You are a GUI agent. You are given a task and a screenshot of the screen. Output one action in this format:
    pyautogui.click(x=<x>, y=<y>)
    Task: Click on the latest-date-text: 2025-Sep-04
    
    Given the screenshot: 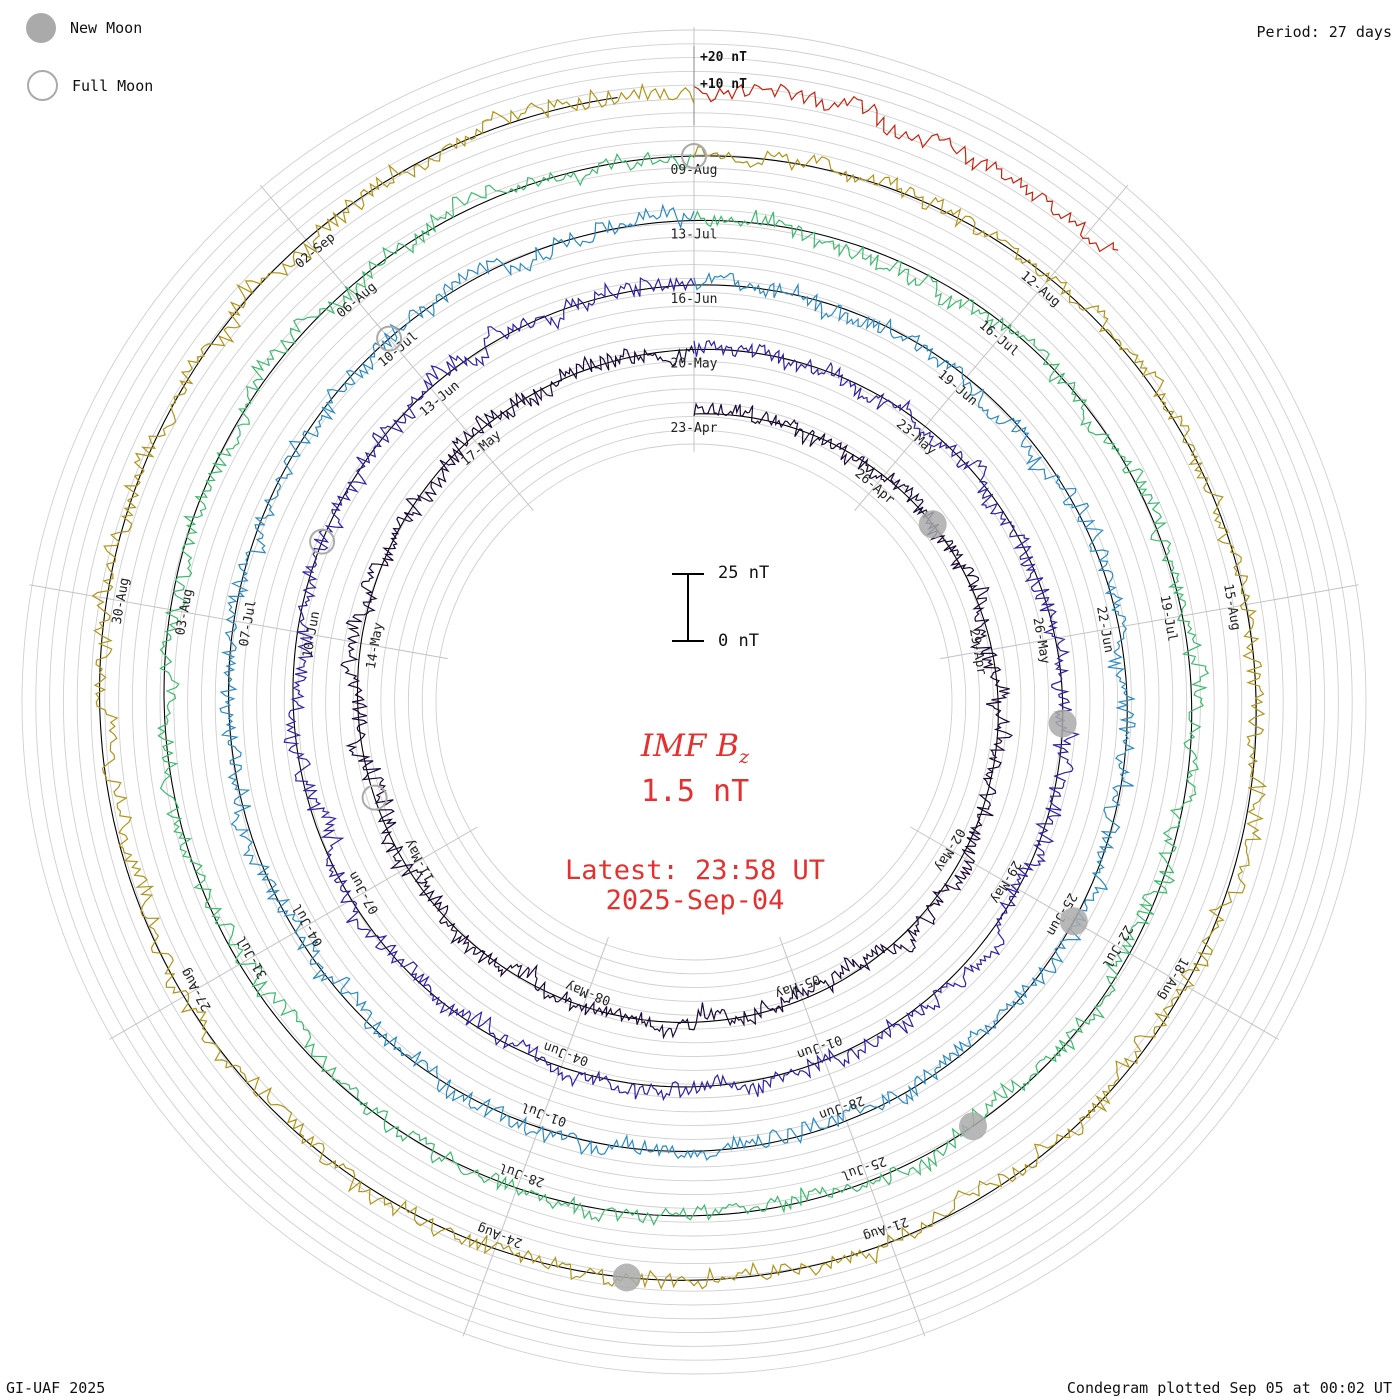 What is the action you would take?
    pyautogui.click(x=695, y=900)
    